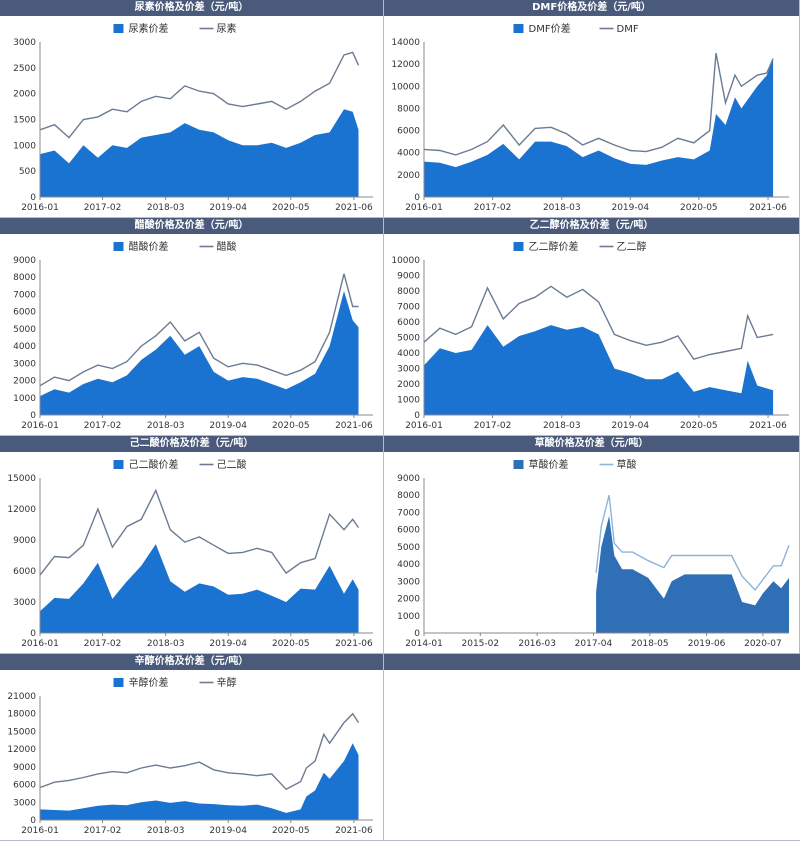 This screenshot has height=841, width=800. I want to click on y-tick-label: 18000, so click(21, 715).